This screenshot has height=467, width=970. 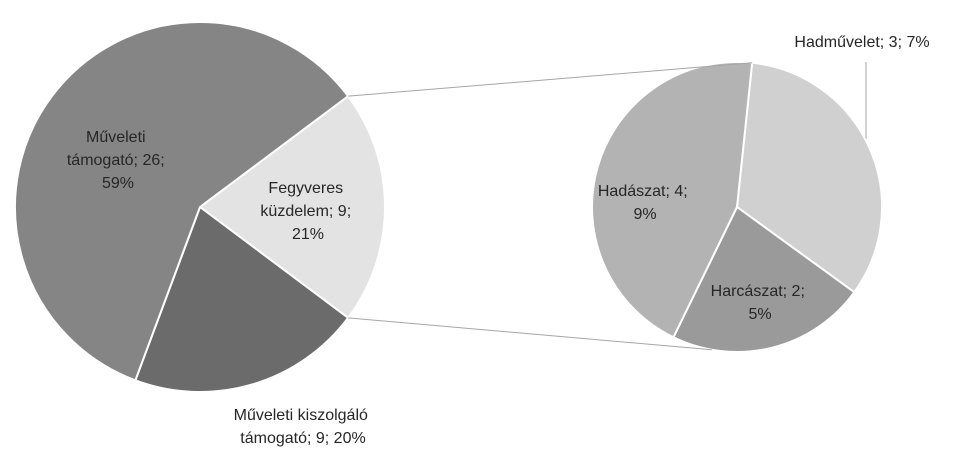 I want to click on data-label: Műveleti támogató; 26; 59%, so click(x=118, y=160).